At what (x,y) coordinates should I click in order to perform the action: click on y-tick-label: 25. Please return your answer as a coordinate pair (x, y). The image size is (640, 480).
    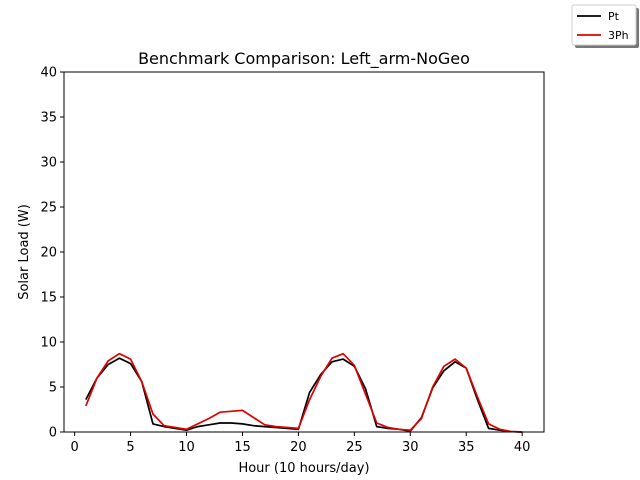
    Looking at the image, I should click on (48, 208).